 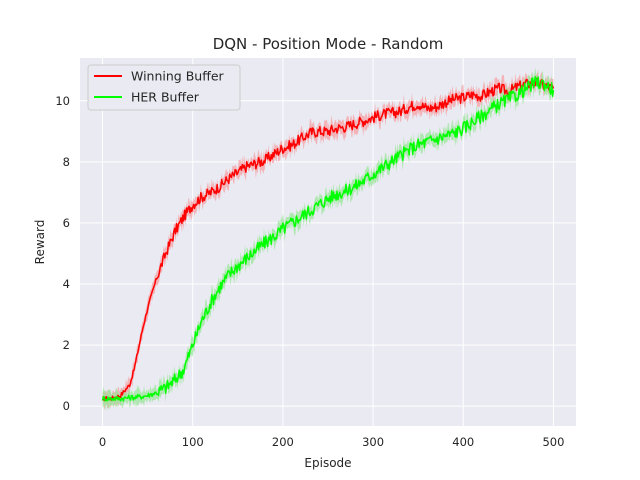 What do you see at coordinates (553, 442) in the screenshot?
I see `x-tick-label: 500` at bounding box center [553, 442].